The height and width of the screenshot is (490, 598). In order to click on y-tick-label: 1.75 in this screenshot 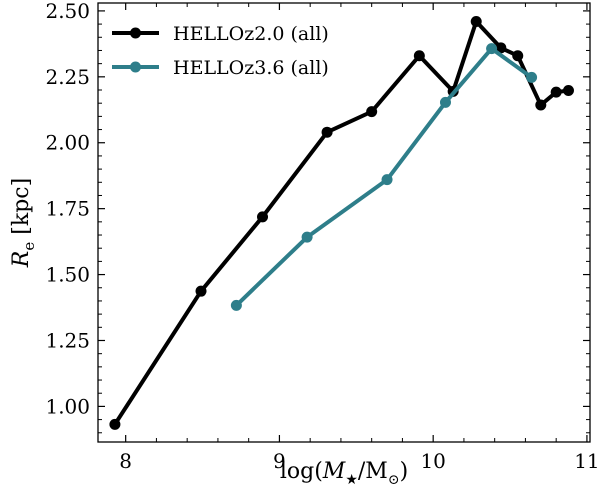, I will do `click(67, 209)`.